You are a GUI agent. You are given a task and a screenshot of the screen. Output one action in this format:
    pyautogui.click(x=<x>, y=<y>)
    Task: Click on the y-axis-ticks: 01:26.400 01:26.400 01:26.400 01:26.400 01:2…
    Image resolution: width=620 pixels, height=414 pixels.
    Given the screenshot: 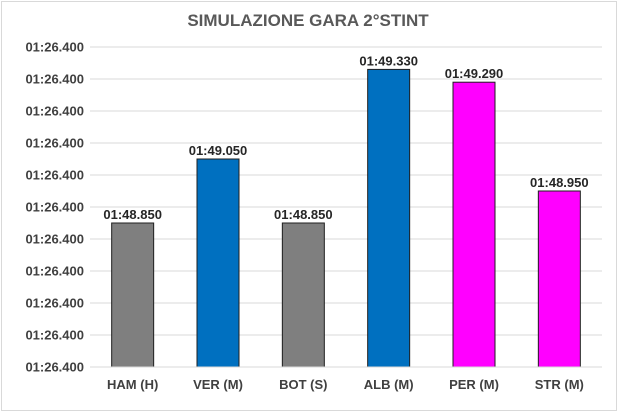 What is the action you would take?
    pyautogui.click(x=54, y=207)
    